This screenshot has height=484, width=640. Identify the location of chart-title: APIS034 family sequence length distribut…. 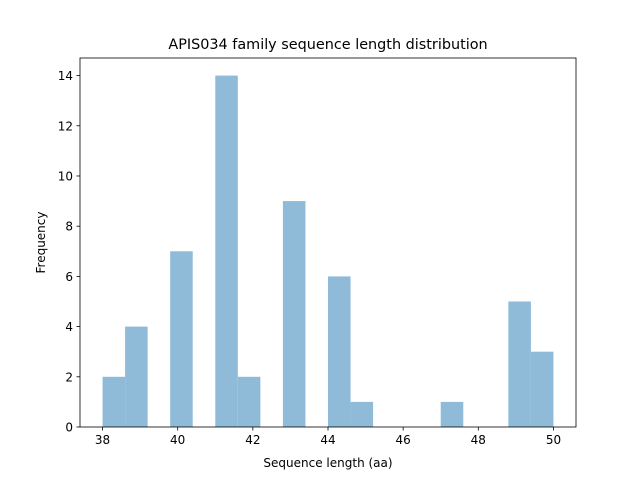
(327, 45).